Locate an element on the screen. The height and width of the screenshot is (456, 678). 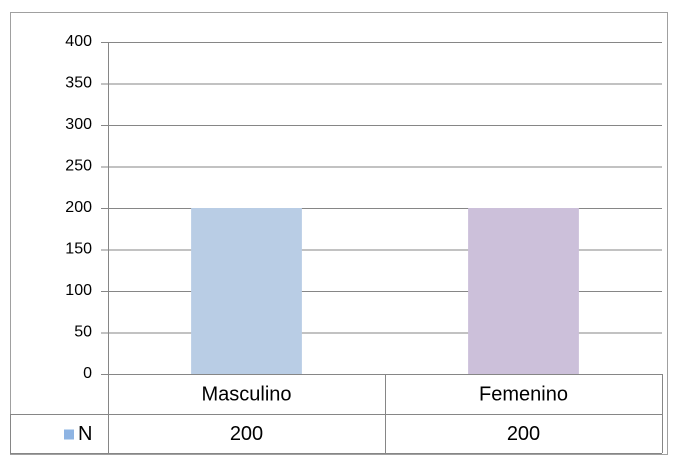
x-tick-label: Femenino is located at coordinates (523, 394).